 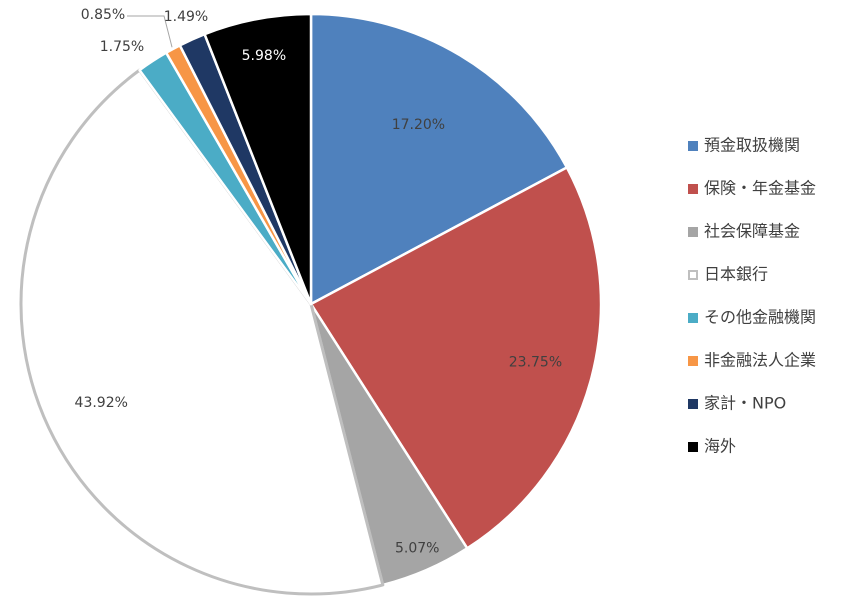 I want to click on legend-label-3: 社会保障基金, so click(x=752, y=231).